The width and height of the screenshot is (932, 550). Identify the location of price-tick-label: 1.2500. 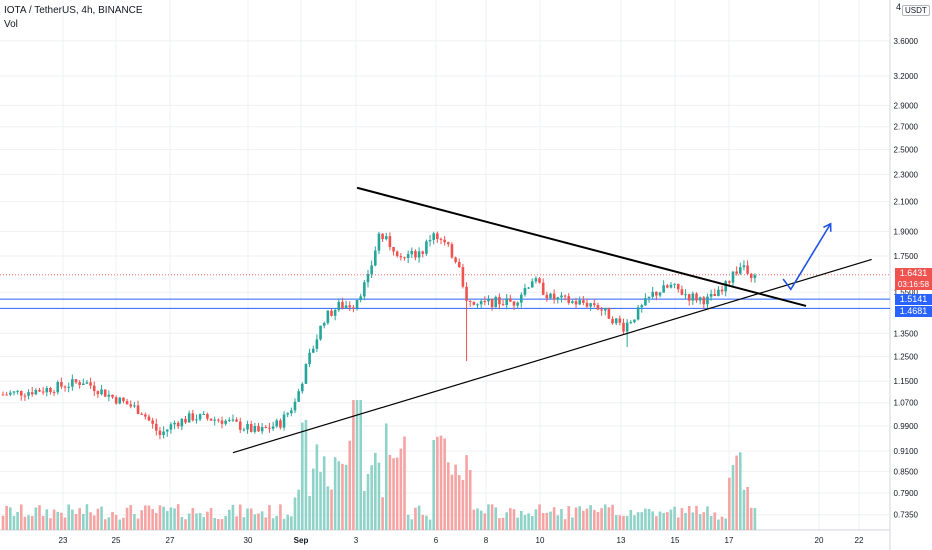
(906, 356).